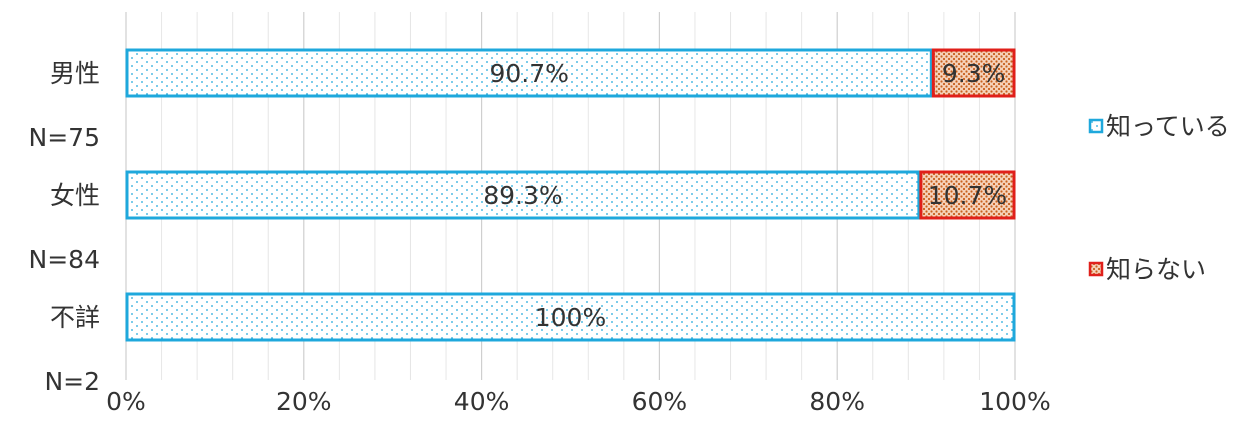 This screenshot has height=421, width=1251. I want to click on data-label: 10.7%, so click(967, 195).